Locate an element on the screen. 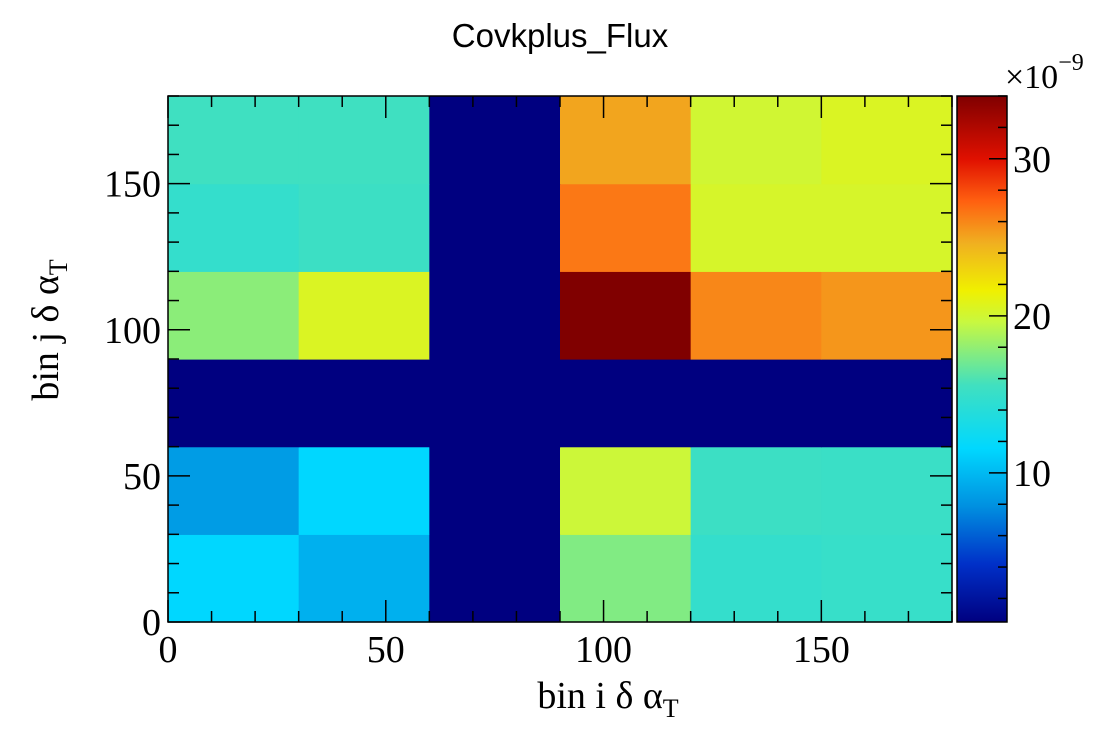 This screenshot has width=1120, height=745. y-tick-label: 100 is located at coordinates (132, 331).